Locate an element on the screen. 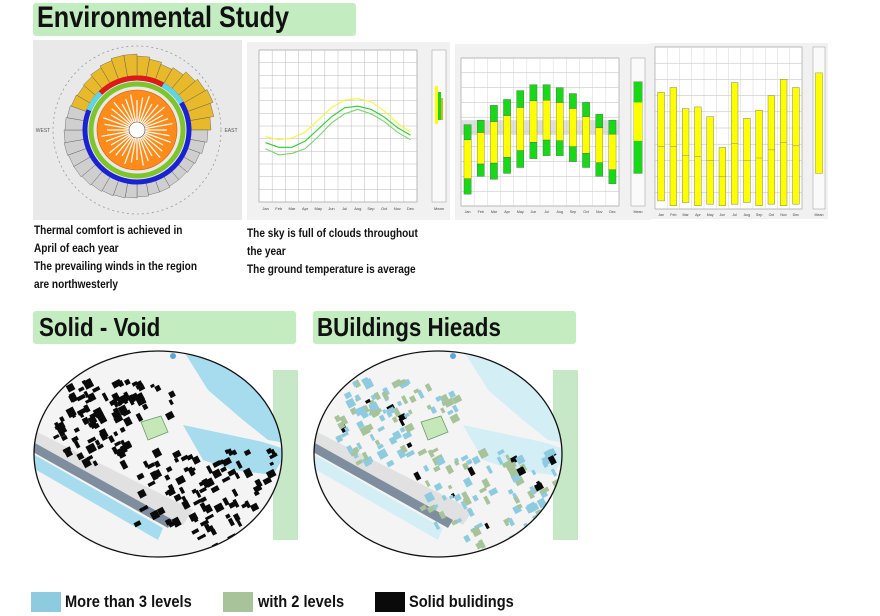 This screenshot has height=616, width=880. map2-marker is located at coordinates (453, 356).